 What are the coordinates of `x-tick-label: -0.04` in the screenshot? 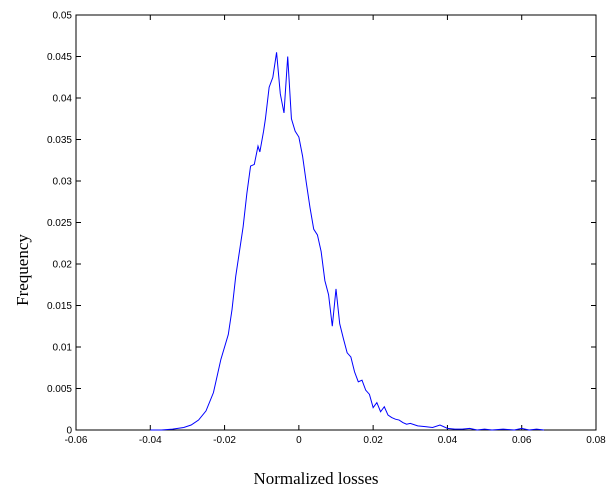 It's located at (150, 440).